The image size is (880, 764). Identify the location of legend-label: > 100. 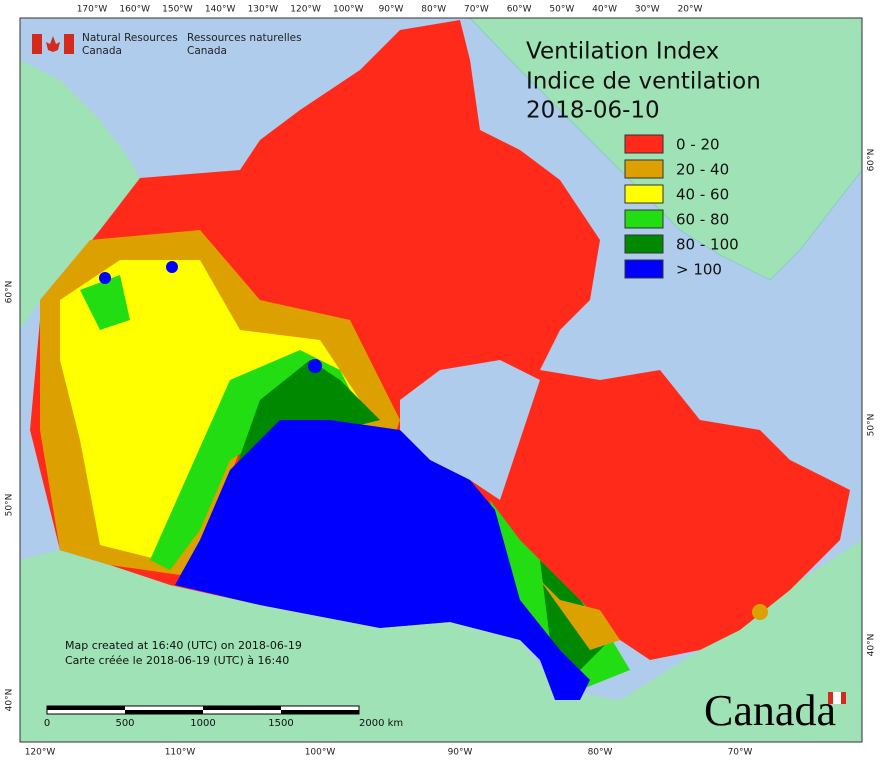
(699, 270).